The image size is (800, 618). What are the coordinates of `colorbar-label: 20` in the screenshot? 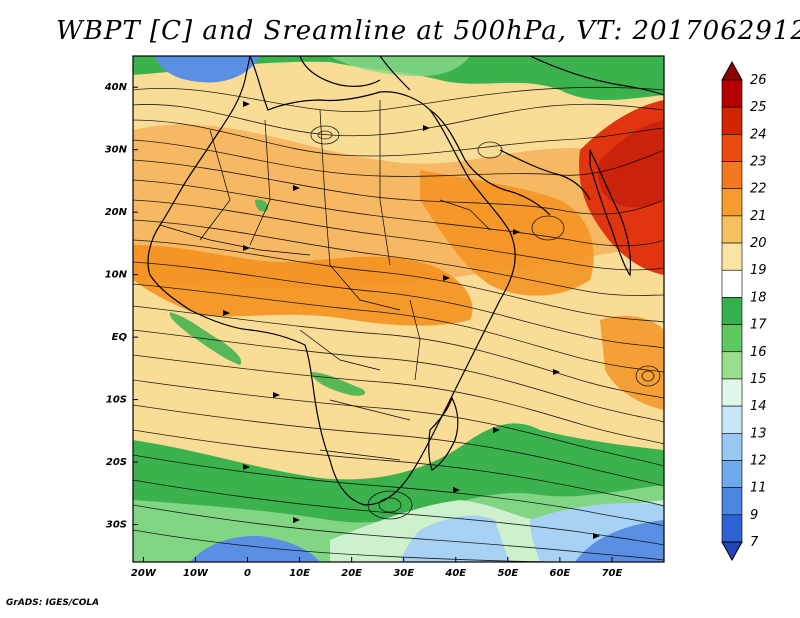 It's located at (758, 243).